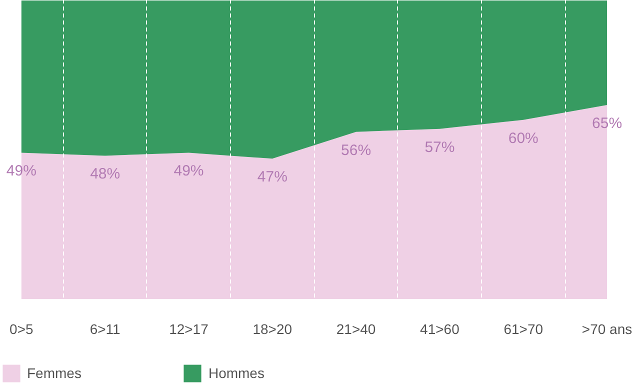 This screenshot has height=388, width=640. Describe the element at coordinates (523, 138) in the screenshot. I see `data-label: 60%` at that location.